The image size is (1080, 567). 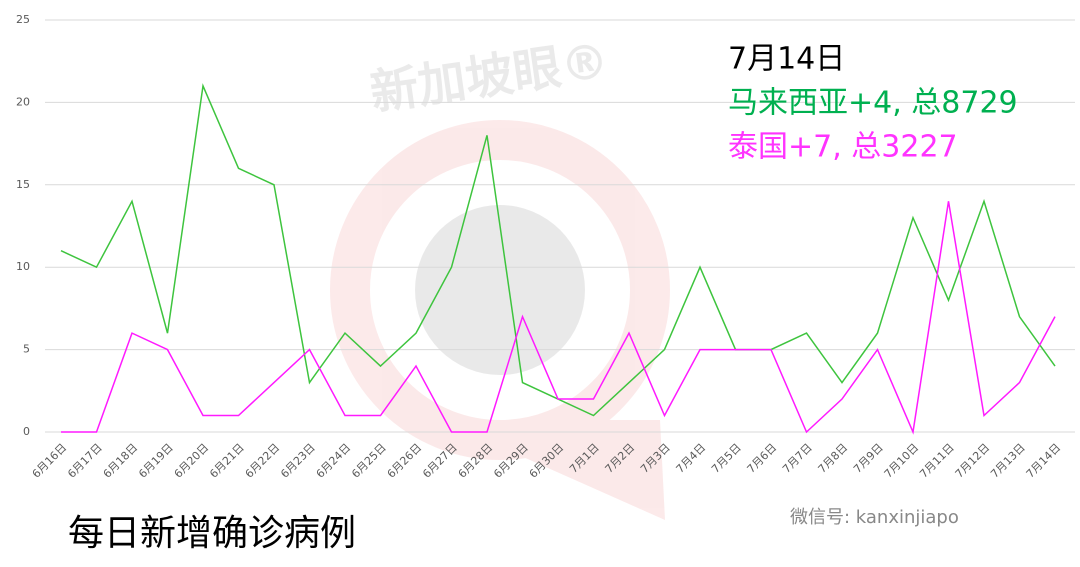 What do you see at coordinates (26, 431) in the screenshot?
I see `y-tick-label: 0` at bounding box center [26, 431].